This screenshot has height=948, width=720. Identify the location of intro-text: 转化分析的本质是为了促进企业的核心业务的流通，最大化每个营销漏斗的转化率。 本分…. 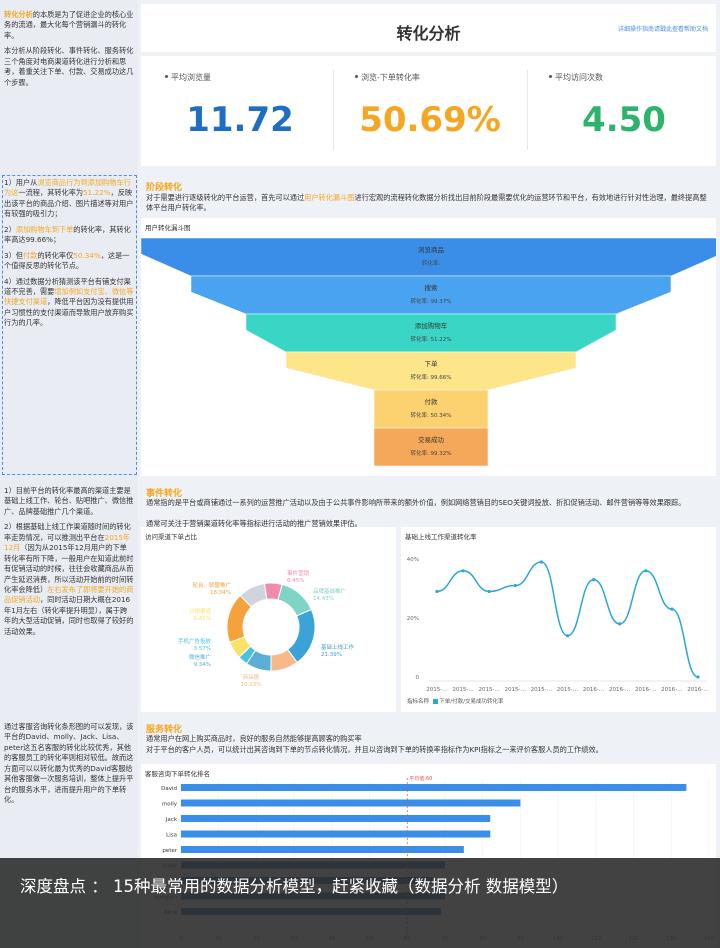
(69, 51).